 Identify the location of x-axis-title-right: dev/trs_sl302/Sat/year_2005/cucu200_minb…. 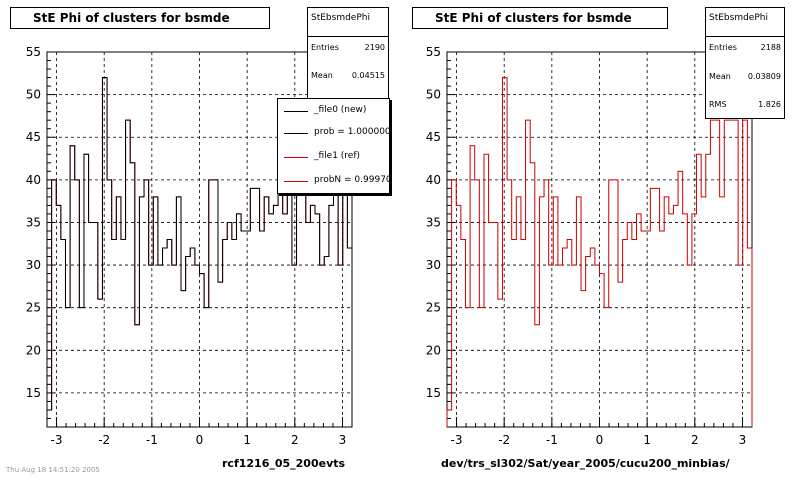
(585, 463).